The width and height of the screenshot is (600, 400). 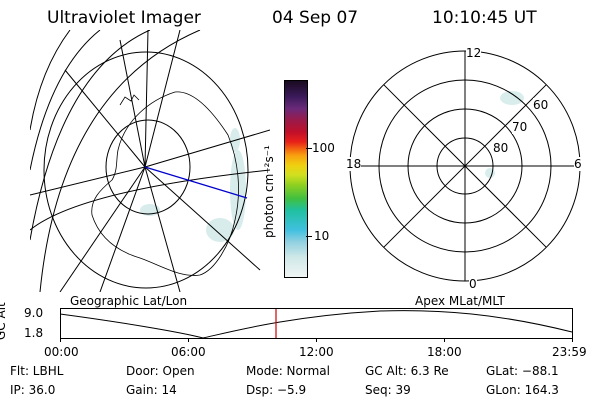 I want to click on lat-label-60: 60, so click(x=541, y=105).